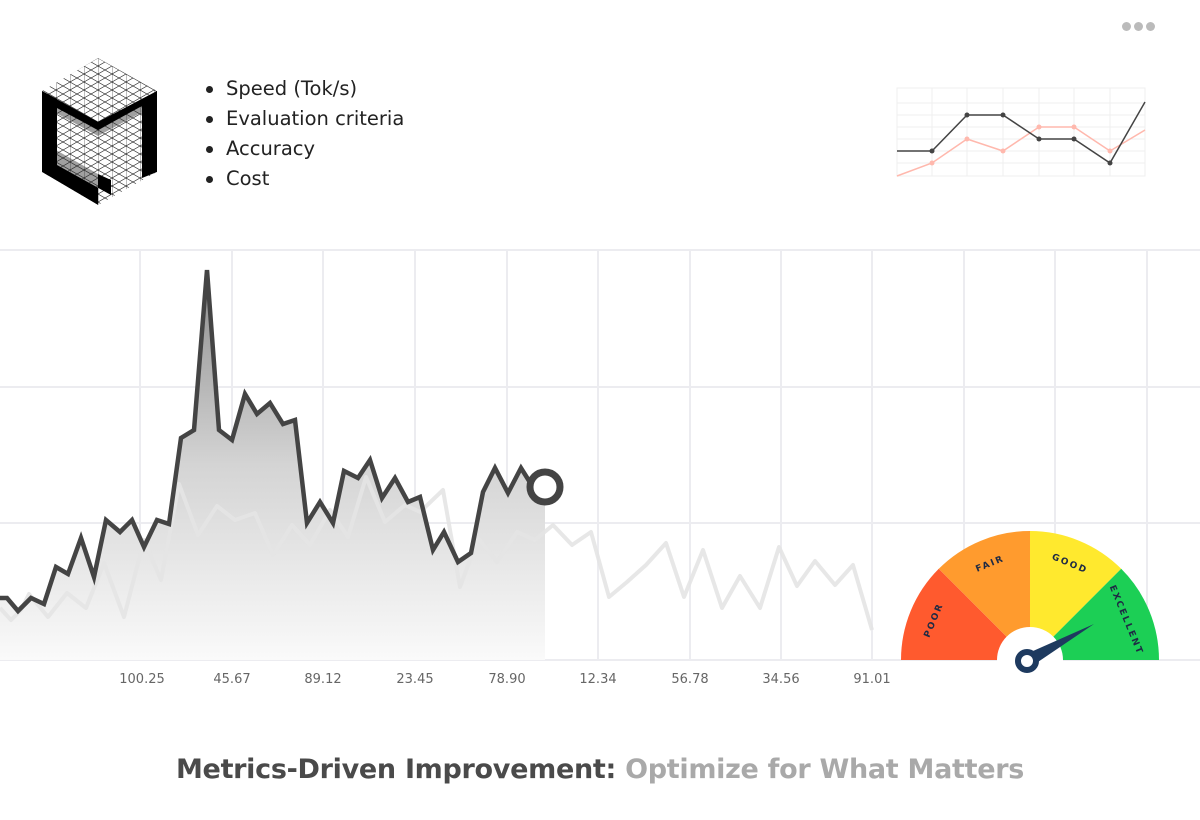  Describe the element at coordinates (1027, 661) in the screenshot. I see `gauge-needle-pivot` at that location.